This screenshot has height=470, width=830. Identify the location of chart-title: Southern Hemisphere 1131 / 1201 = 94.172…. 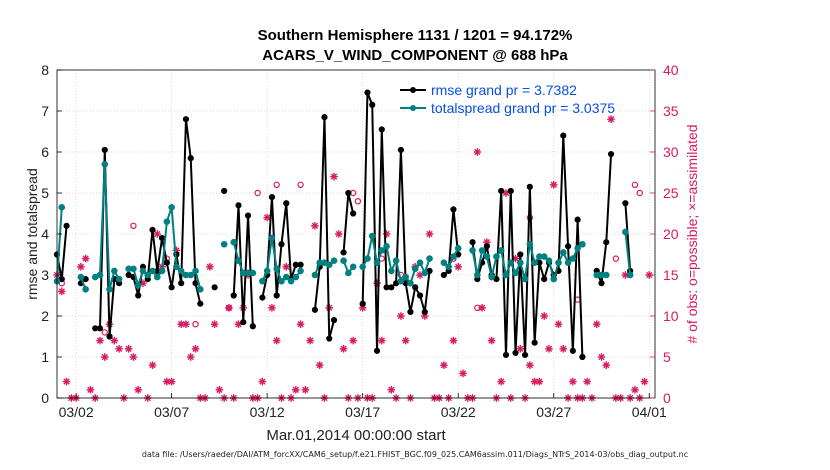
(415, 35).